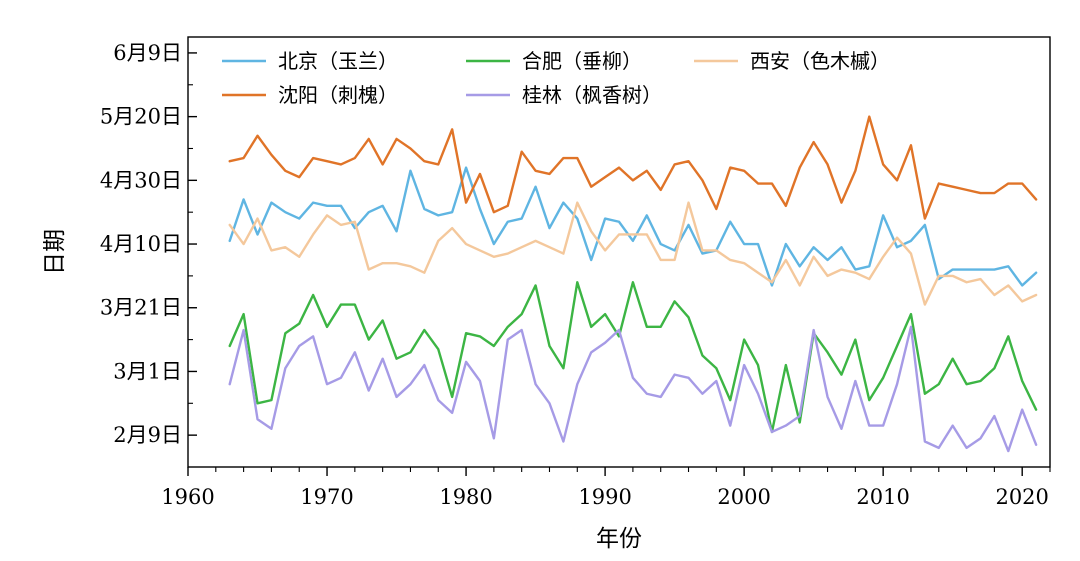  Describe the element at coordinates (141, 244) in the screenshot. I see `y-tick-label: 4月10日` at that location.